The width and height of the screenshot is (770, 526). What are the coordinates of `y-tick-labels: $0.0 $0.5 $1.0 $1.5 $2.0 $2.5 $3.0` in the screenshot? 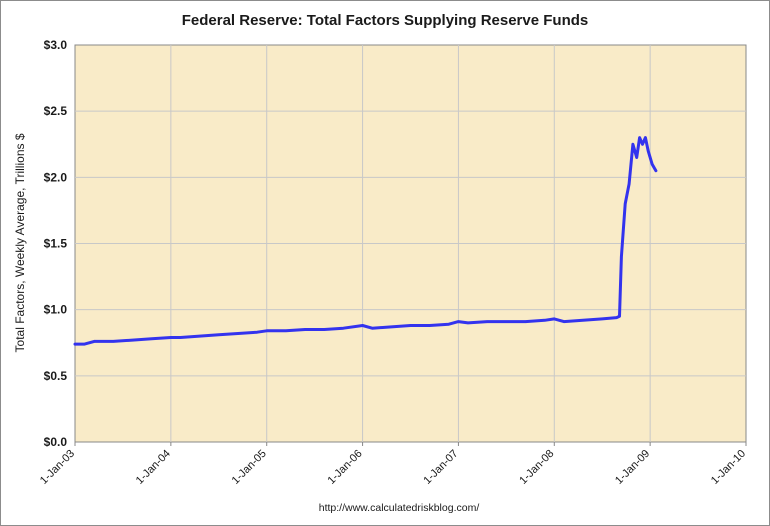 It's located at (56, 243).